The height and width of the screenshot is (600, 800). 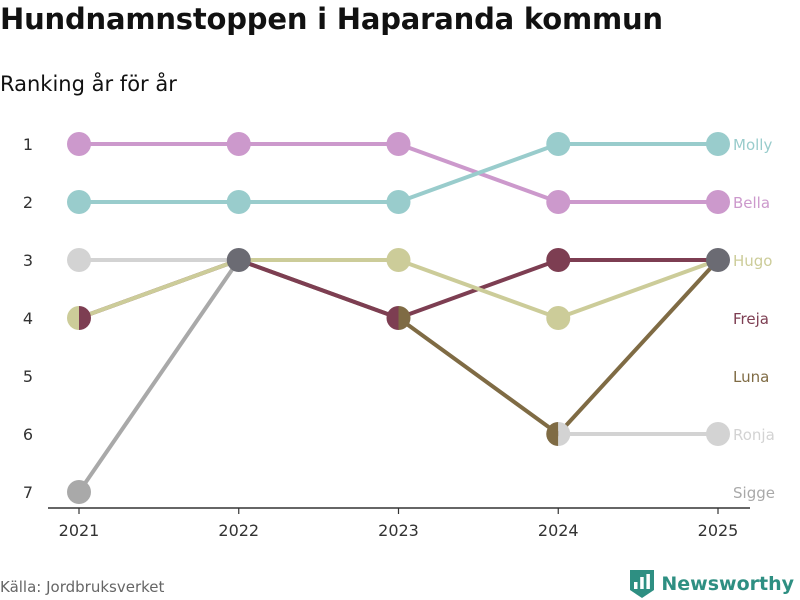 I want to click on label-molly: Molly, so click(x=752, y=145).